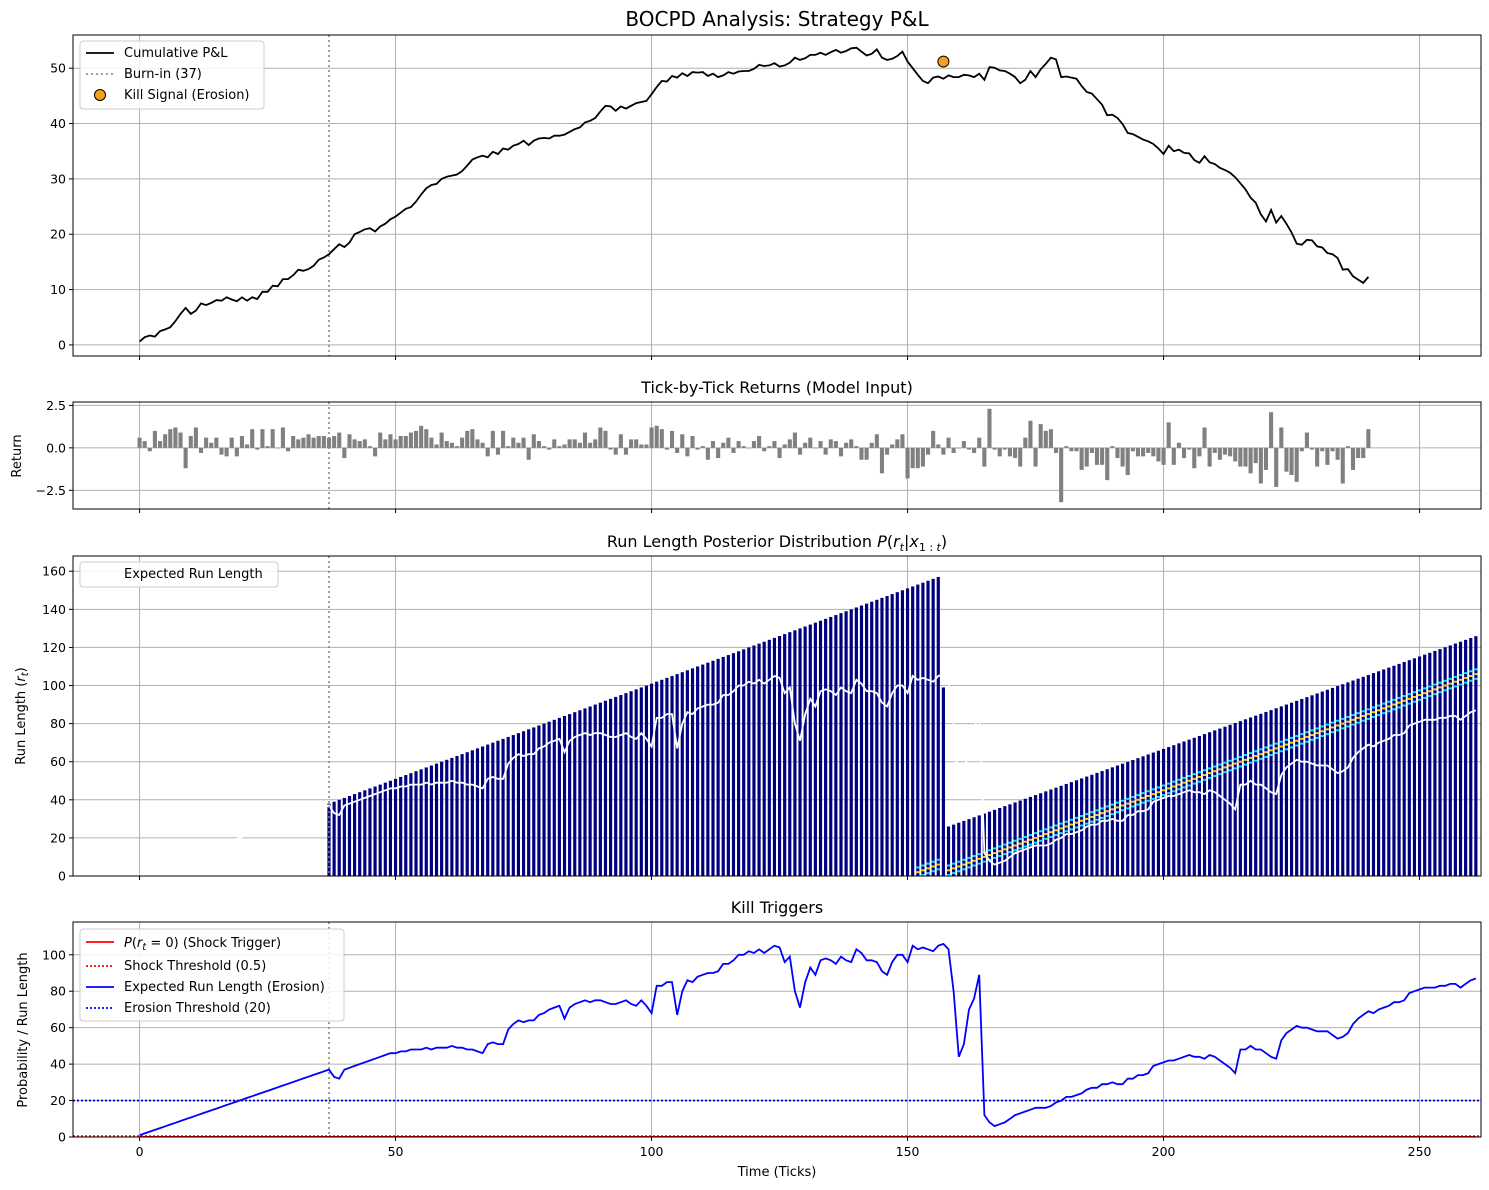 Image resolution: width=1489 pixels, height=1190 pixels. I want to click on y-tick-label: 120, so click(54, 647).